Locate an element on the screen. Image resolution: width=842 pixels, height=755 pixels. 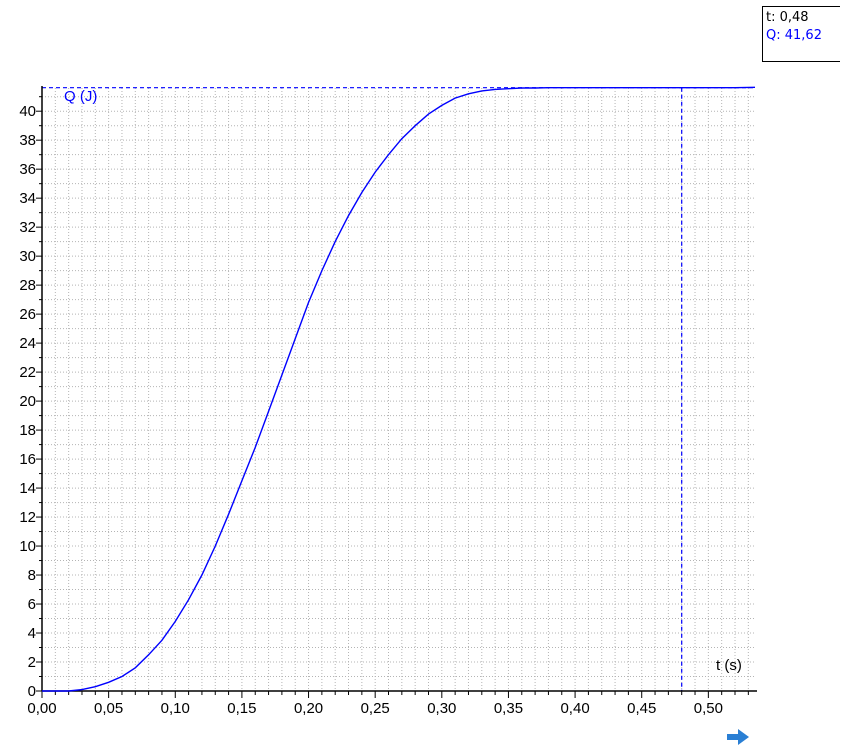
readout-t-value: t: 0,48 is located at coordinates (787, 17).